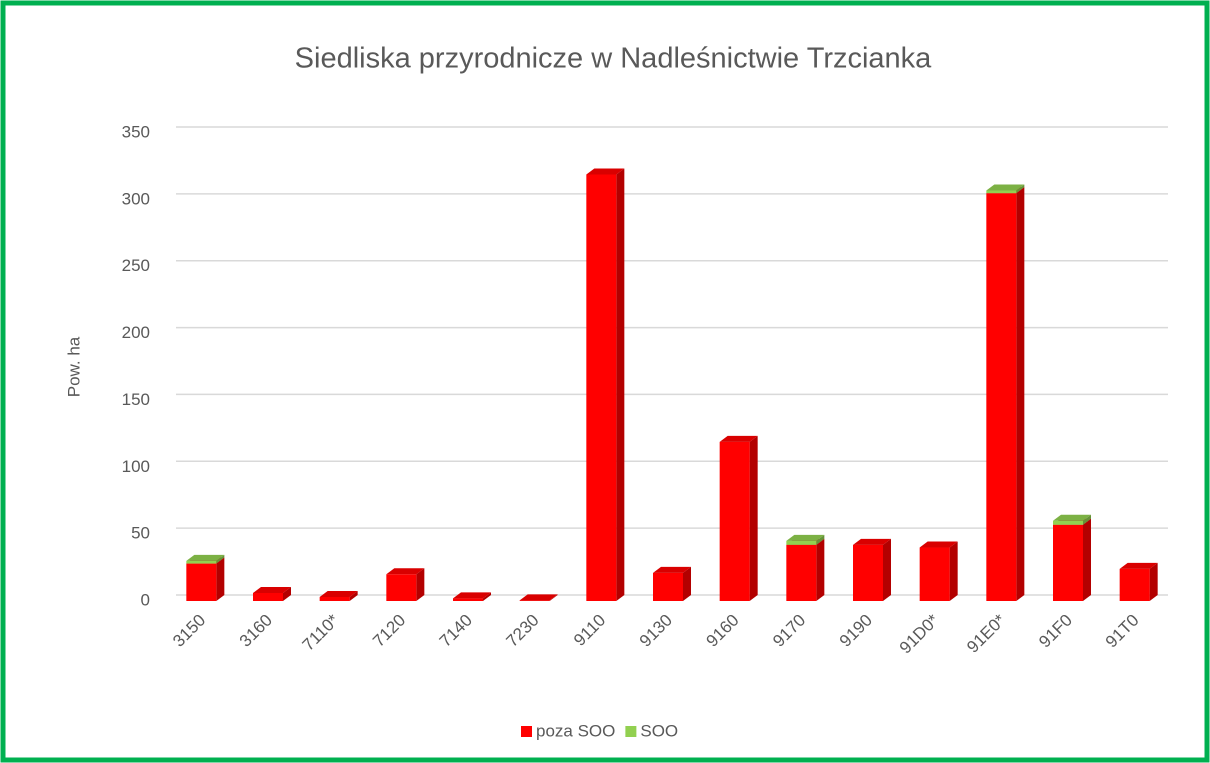 This screenshot has height=763, width=1210. What do you see at coordinates (140, 533) in the screenshot?
I see `y-tick-label: 50` at bounding box center [140, 533].